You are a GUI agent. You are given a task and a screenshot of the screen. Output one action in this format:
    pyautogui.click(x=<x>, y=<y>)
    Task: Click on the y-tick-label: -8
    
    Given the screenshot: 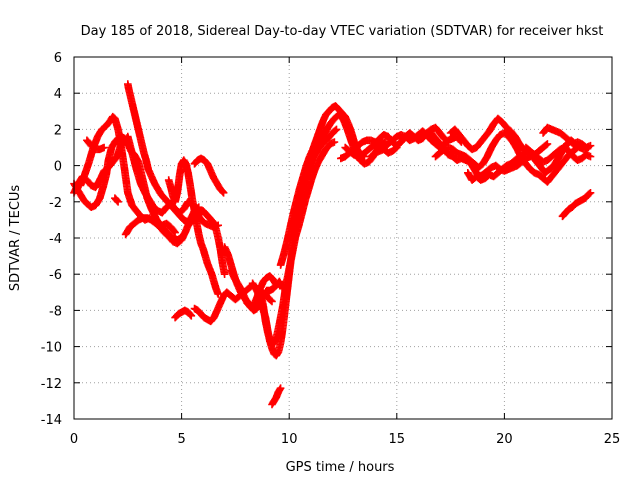 What is the action you would take?
    pyautogui.click(x=55, y=311)
    